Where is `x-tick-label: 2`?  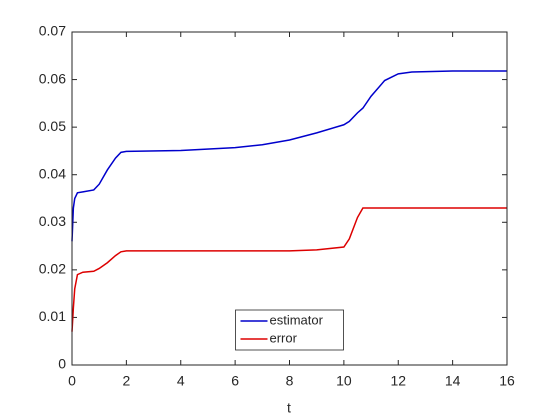
x-tick-label: 2 is located at coordinates (126, 381).